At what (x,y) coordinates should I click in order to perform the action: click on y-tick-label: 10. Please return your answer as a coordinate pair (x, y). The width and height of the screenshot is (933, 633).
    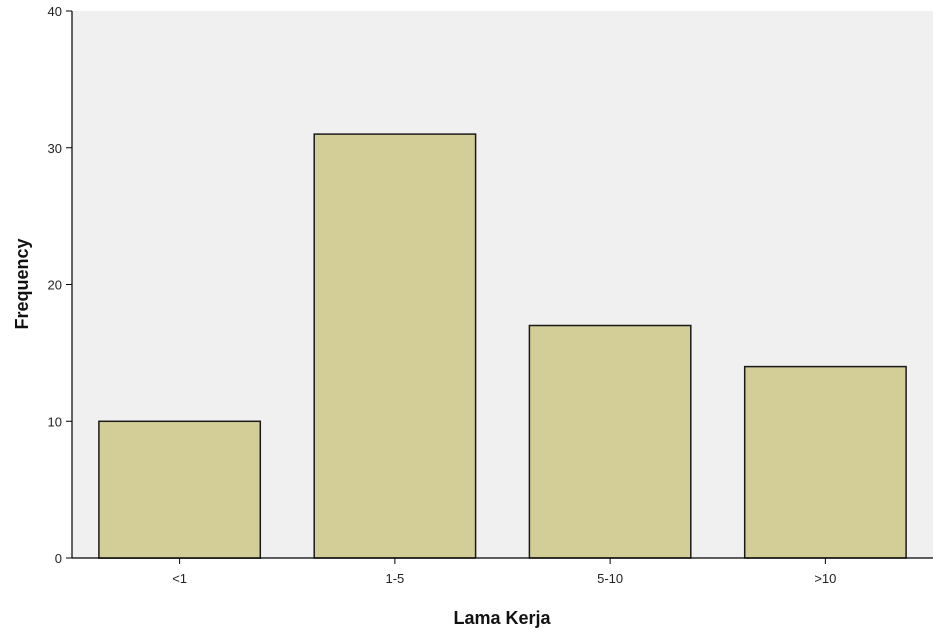
    Looking at the image, I should click on (55, 421).